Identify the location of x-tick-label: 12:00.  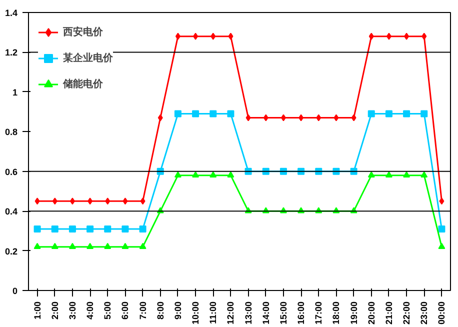
(231, 313).